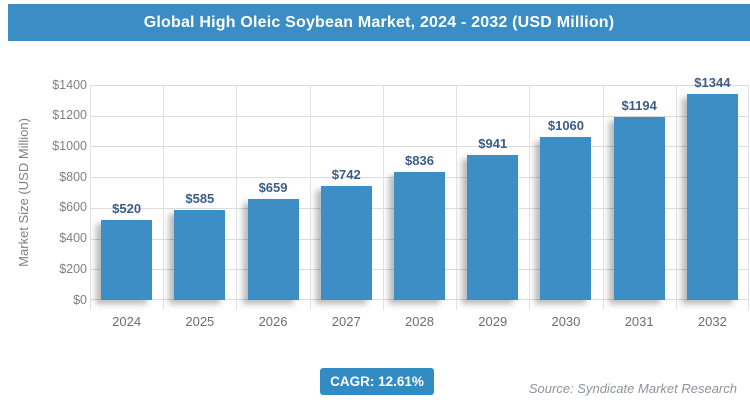  I want to click on y-tick-label: $800, so click(73, 176).